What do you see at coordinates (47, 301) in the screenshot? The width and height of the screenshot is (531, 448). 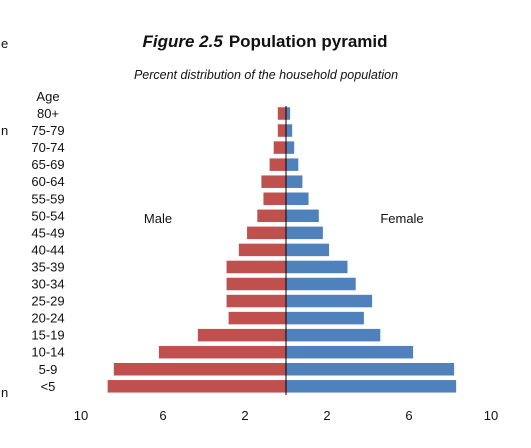 I see `age-label: 25-29` at bounding box center [47, 301].